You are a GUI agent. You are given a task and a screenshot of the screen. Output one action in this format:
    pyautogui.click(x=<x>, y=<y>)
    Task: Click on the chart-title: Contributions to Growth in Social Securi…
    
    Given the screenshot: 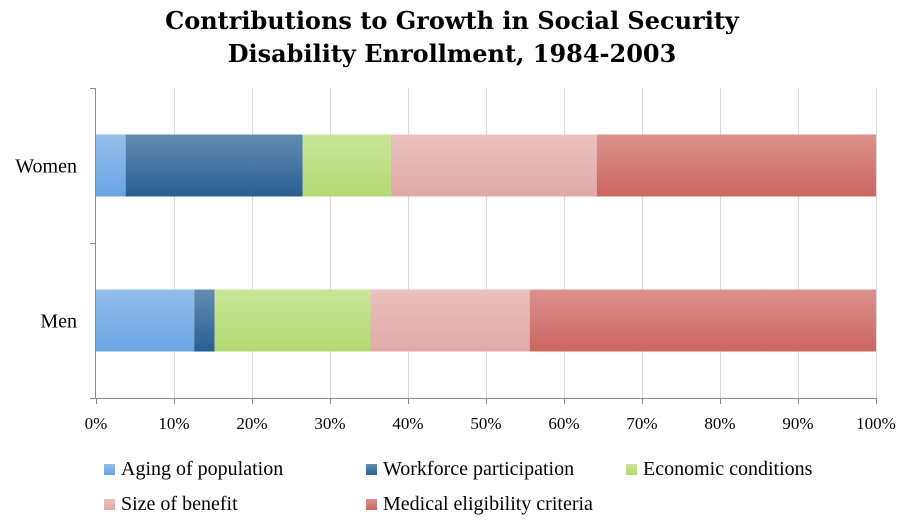 What is the action you would take?
    pyautogui.click(x=452, y=37)
    